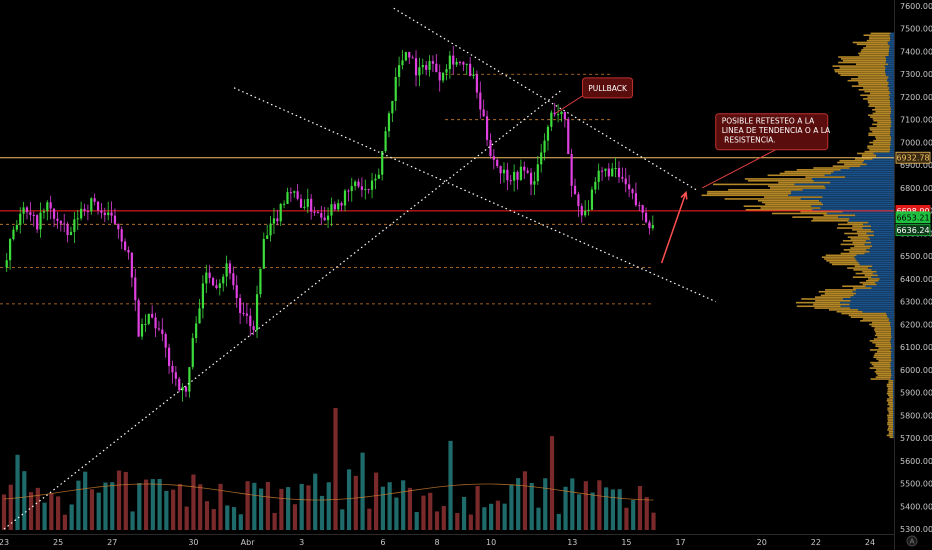 The width and height of the screenshot is (932, 550). I want to click on price-tick-label: 6200.00, so click(916, 324).